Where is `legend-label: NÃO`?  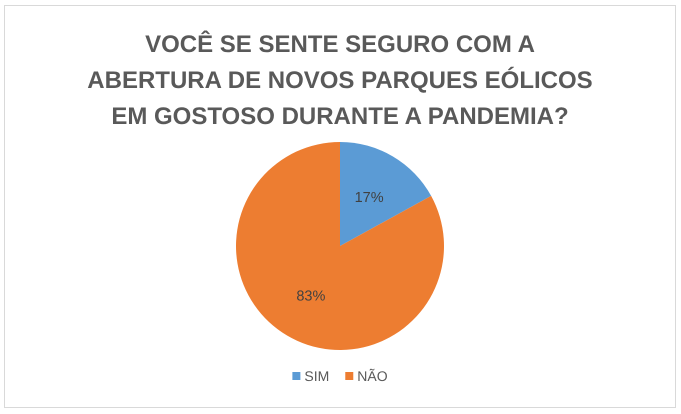
legend-label: NÃO is located at coordinates (372, 376).